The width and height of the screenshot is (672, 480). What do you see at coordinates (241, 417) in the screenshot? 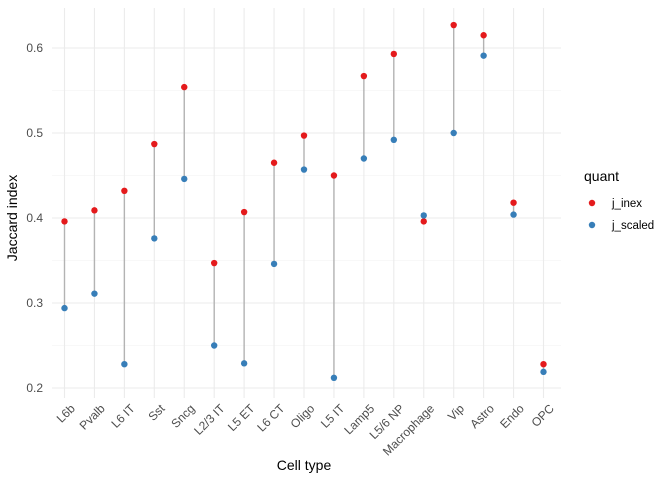
I see `x-tick-label: L5 ET` at bounding box center [241, 417].